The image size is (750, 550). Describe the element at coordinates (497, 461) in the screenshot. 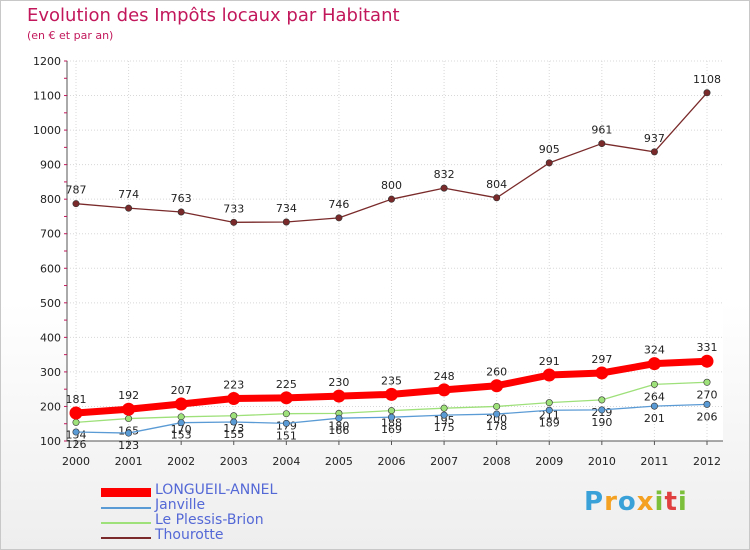

I see `x-tick-label: 2008` at that location.